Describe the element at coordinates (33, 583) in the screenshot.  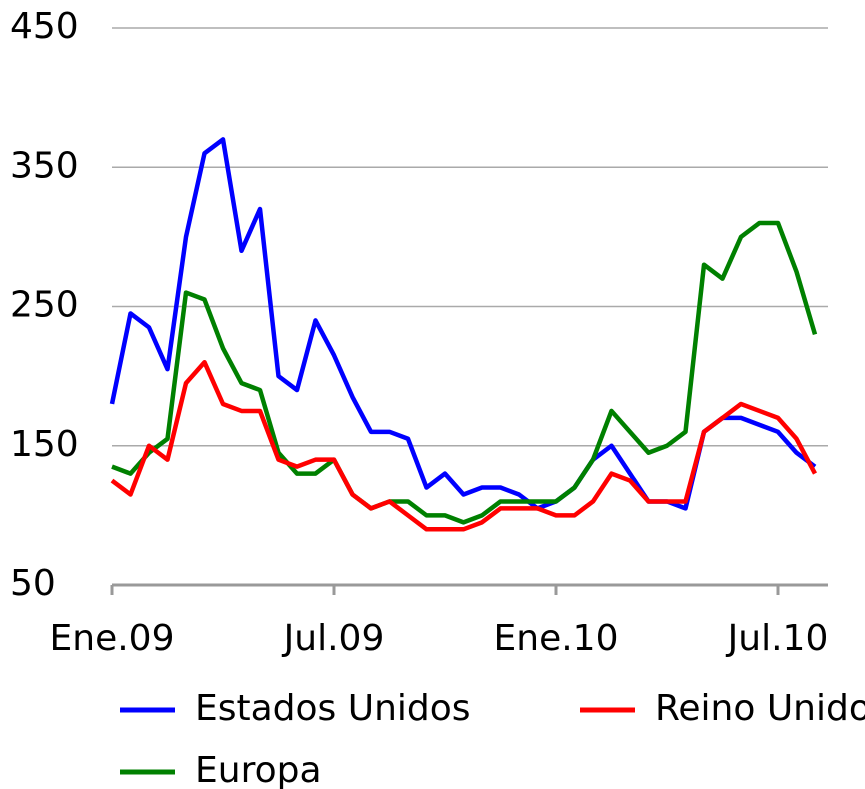
I see `y-tick-label: 50` at that location.